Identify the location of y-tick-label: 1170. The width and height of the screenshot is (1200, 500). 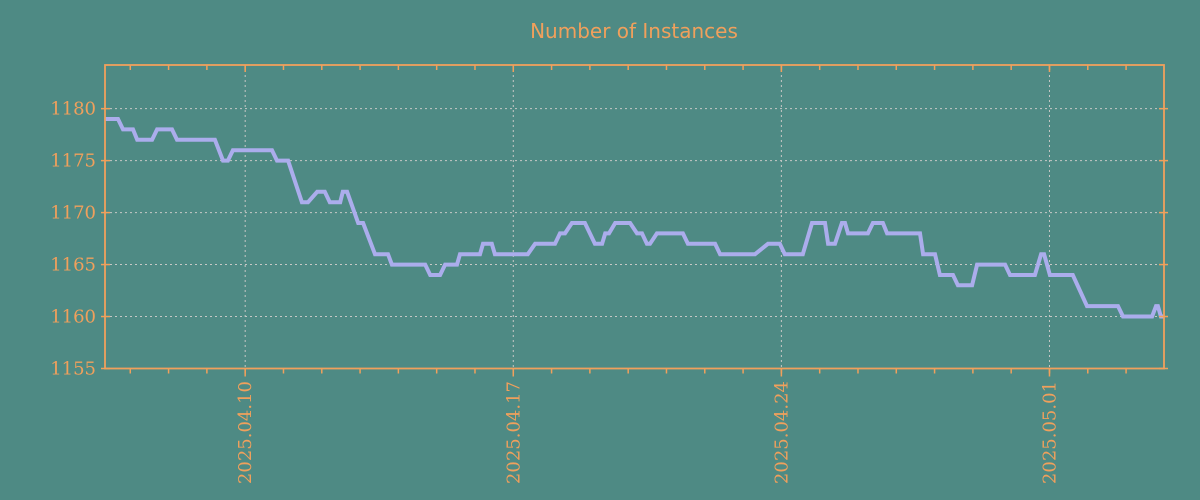
(73, 213).